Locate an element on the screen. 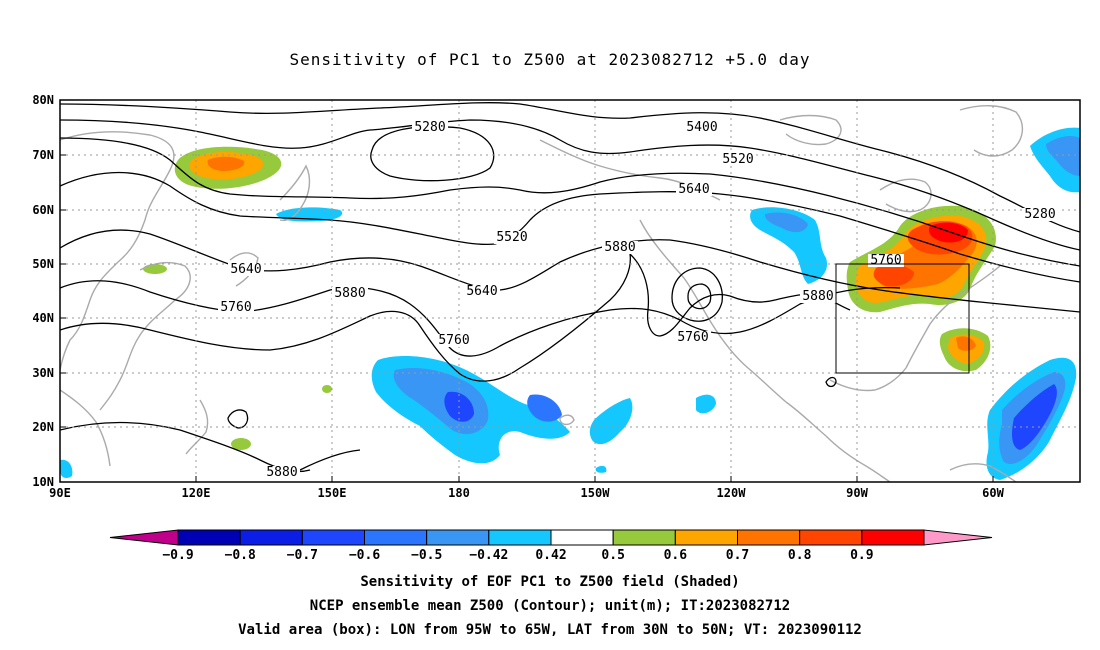 Image resolution: width=1100 pixels, height=650 pixels. contour-label: 5280 is located at coordinates (1039, 214).